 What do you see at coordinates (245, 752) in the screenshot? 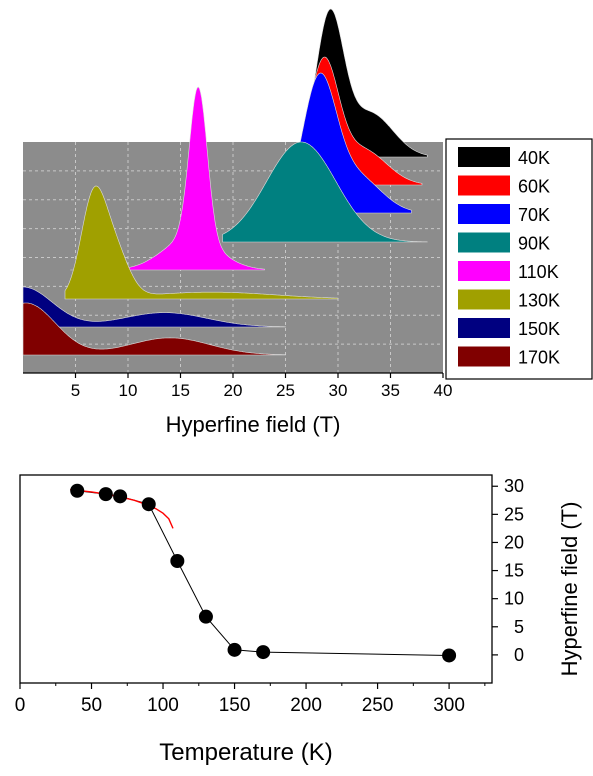
I see `x-axis-title-temperature: Temperature (K)` at bounding box center [245, 752].